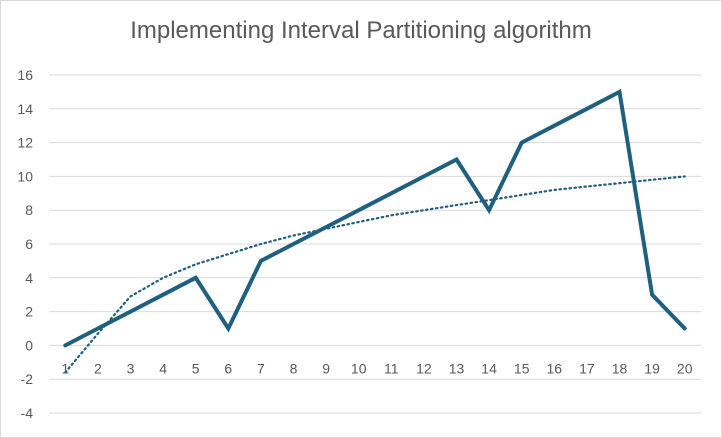 The width and height of the screenshot is (722, 438). What do you see at coordinates (29, 210) in the screenshot?
I see `y-tick-label: 8` at bounding box center [29, 210].